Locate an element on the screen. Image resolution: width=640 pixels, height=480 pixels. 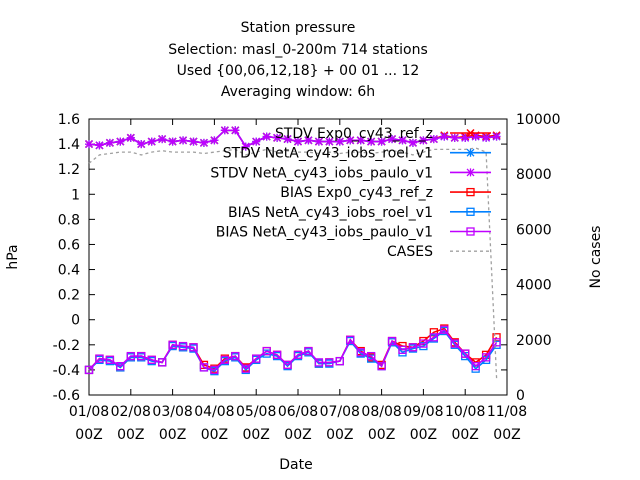
legend-item: BIAS Exp0_cy43_ref_z is located at coordinates (385, 193).